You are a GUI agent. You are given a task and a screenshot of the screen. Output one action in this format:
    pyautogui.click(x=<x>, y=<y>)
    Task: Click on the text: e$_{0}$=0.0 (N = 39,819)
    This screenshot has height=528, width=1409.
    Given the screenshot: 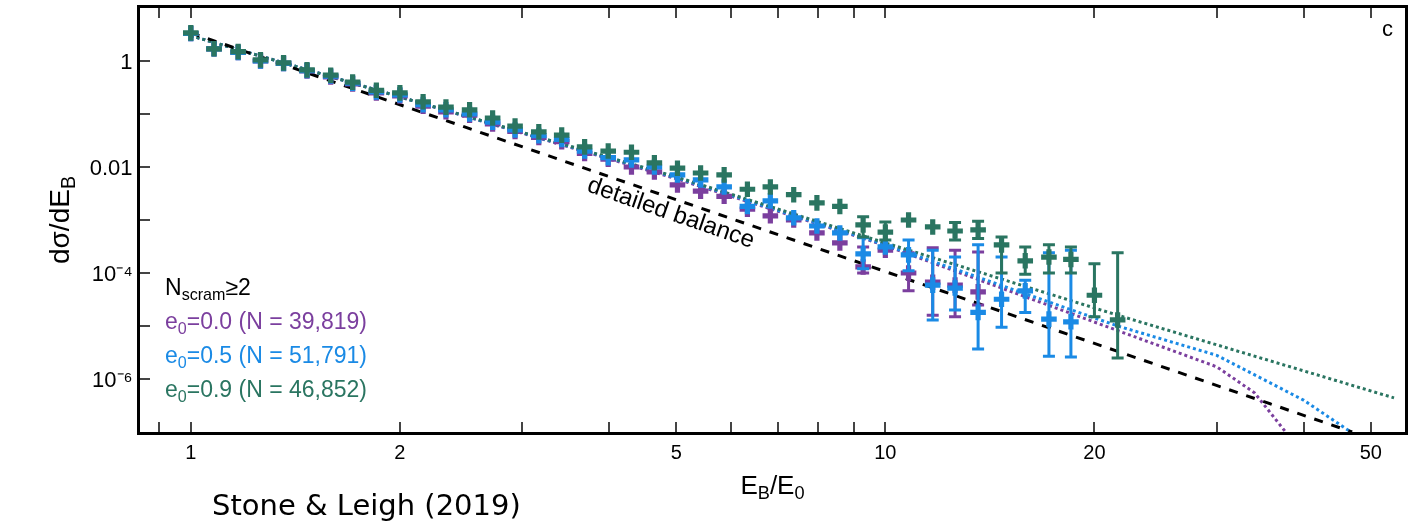 What is the action you would take?
    pyautogui.click(x=266, y=322)
    